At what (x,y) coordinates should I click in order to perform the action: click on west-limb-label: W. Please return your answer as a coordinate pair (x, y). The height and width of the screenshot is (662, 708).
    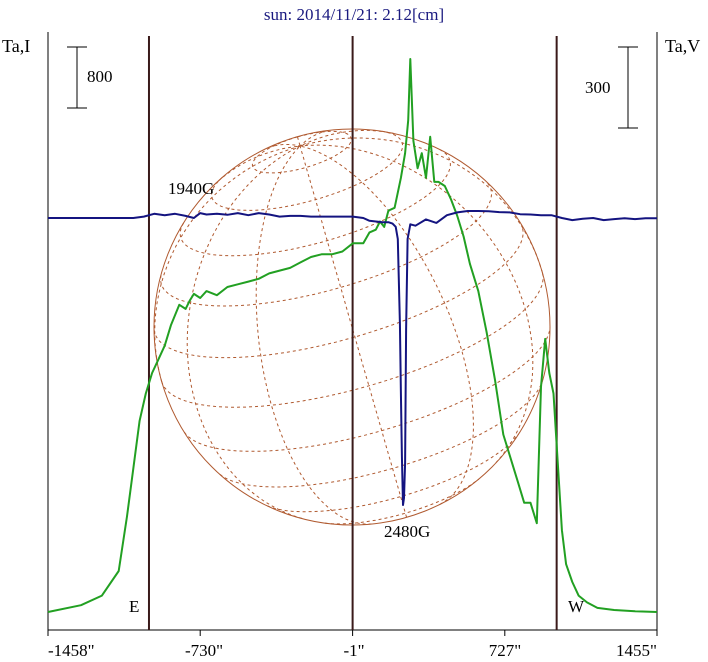
    Looking at the image, I should click on (576, 606).